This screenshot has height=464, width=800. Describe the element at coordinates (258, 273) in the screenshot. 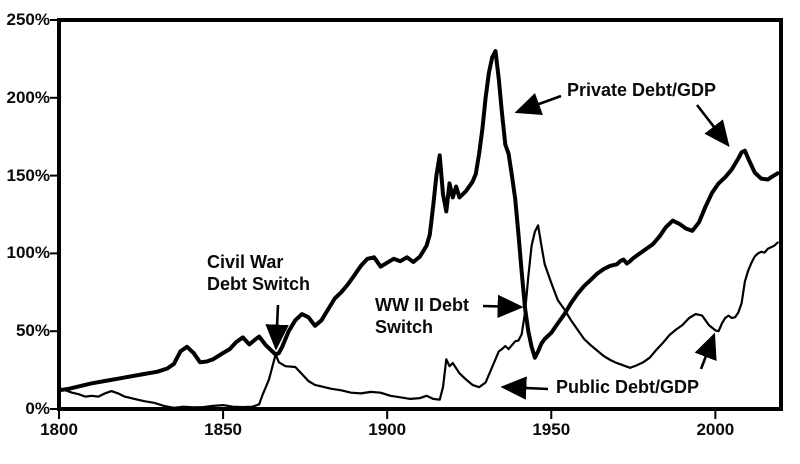

I see `civil-war-annotation: Civil War Debt Switch` at that location.